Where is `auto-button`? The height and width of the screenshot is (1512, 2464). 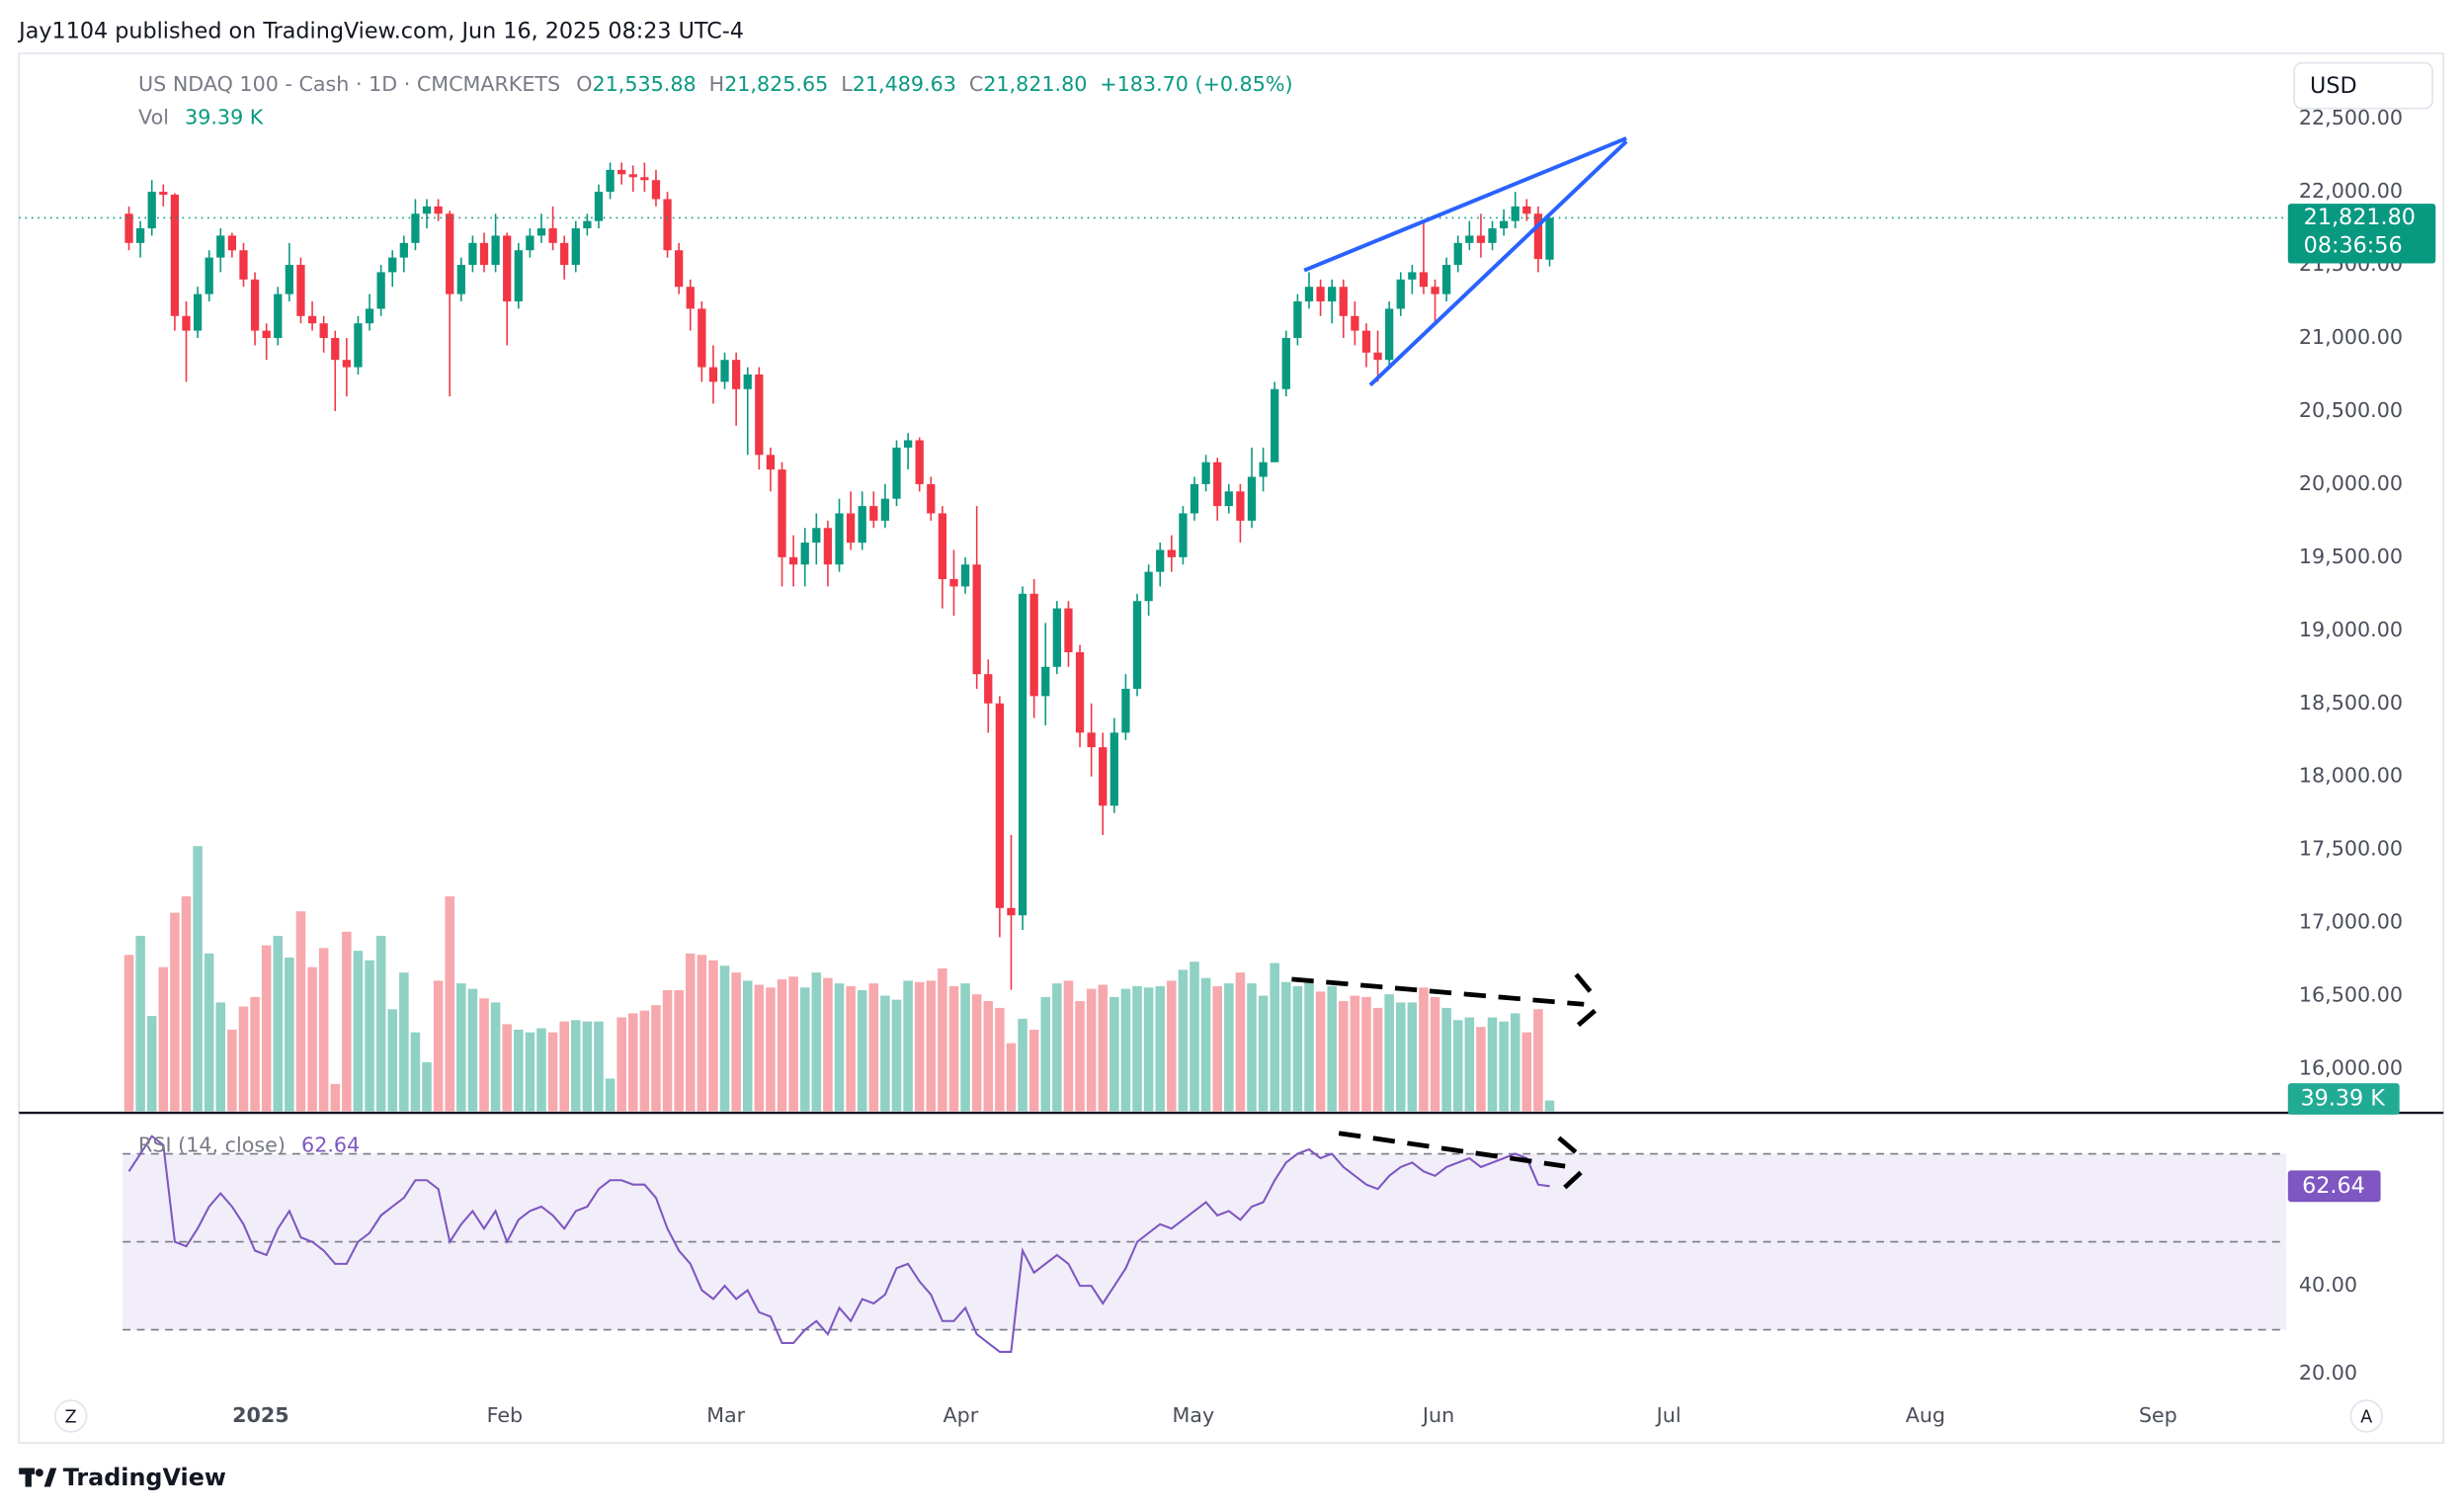
auto-button is located at coordinates (2366, 1416).